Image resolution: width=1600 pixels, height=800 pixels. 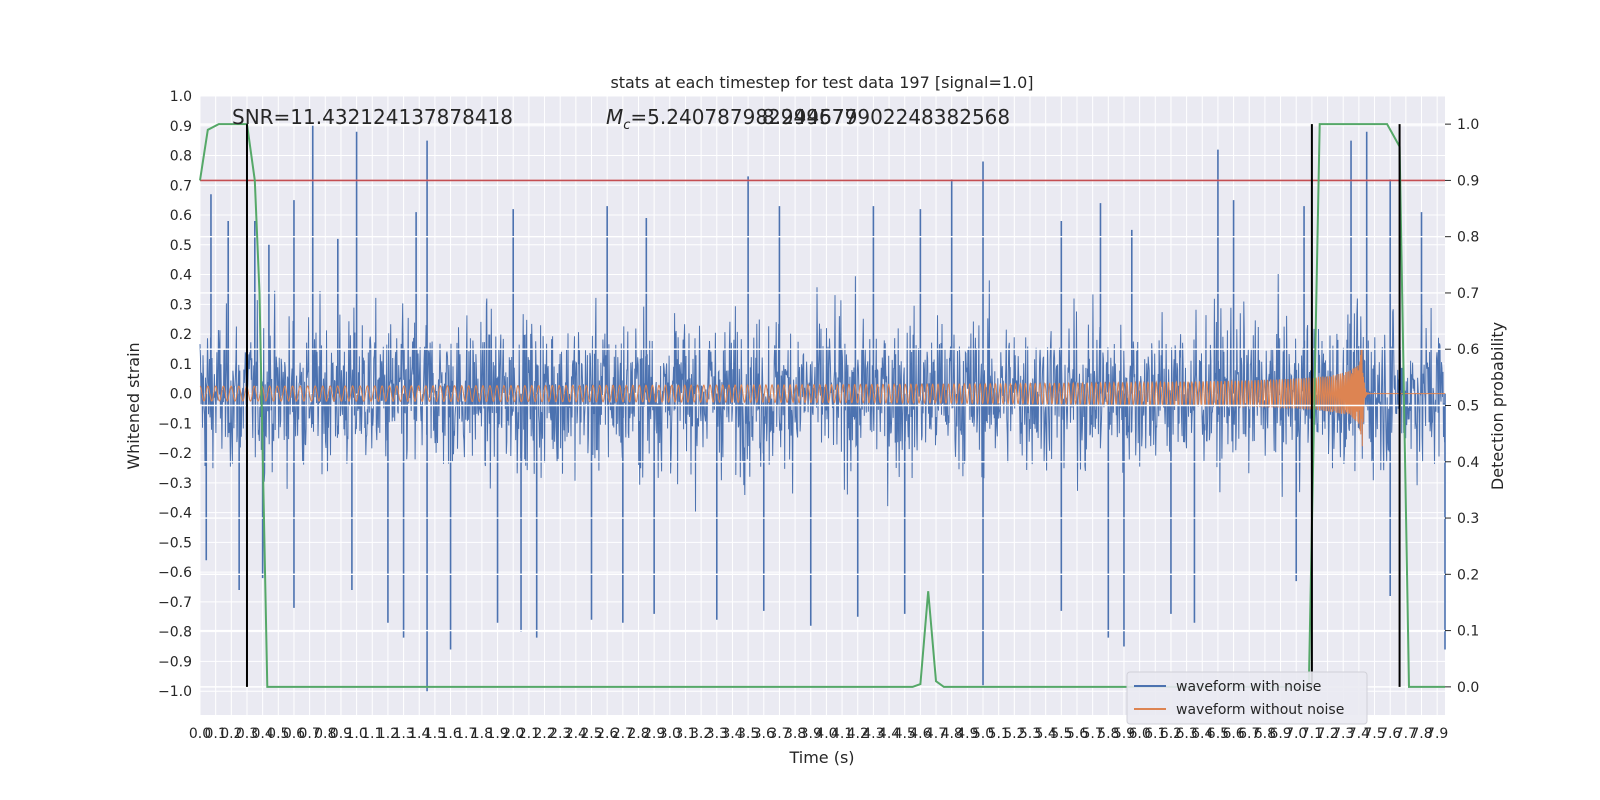 I want to click on left-axis-label: Whitened strain, so click(x=133, y=405).